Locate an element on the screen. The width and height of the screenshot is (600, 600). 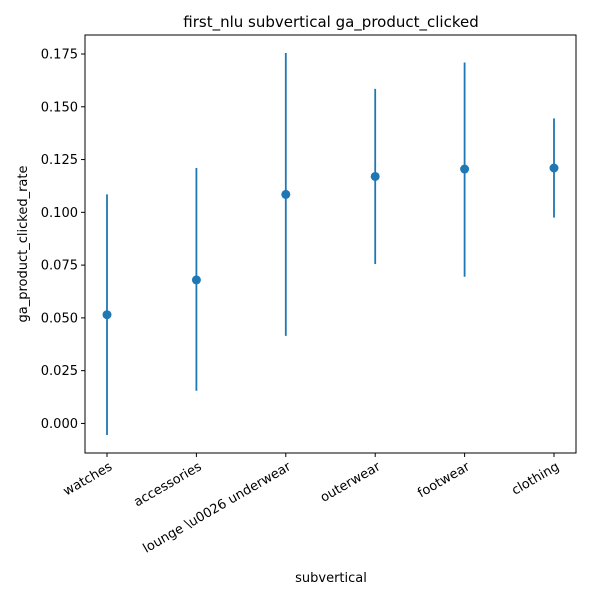
y-tick-label: 0.025 is located at coordinates (59, 371).